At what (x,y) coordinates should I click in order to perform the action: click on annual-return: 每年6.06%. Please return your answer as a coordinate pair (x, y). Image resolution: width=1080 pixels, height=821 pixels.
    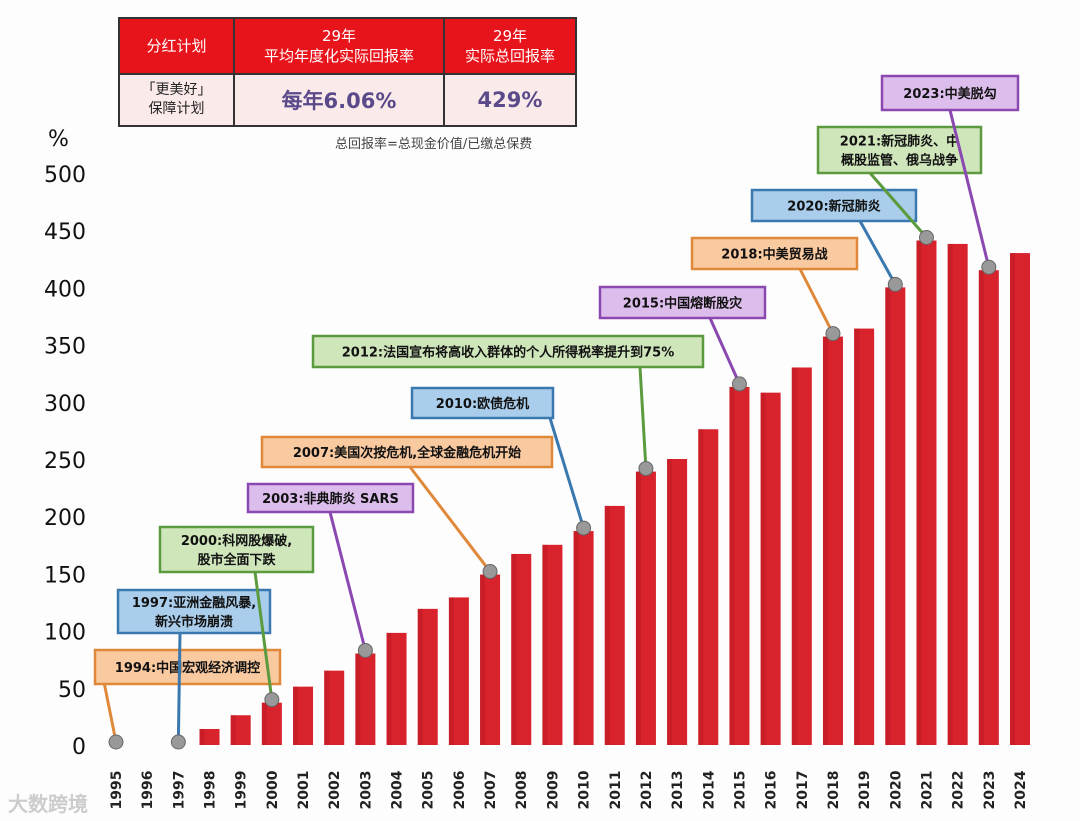
    Looking at the image, I should click on (339, 100).